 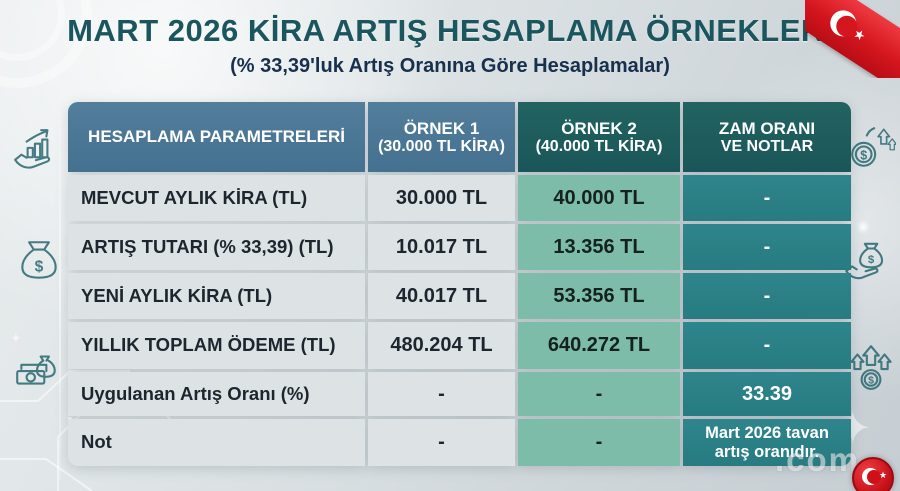 I want to click on cell-ornek1: 10.017 TL, so click(x=441, y=247).